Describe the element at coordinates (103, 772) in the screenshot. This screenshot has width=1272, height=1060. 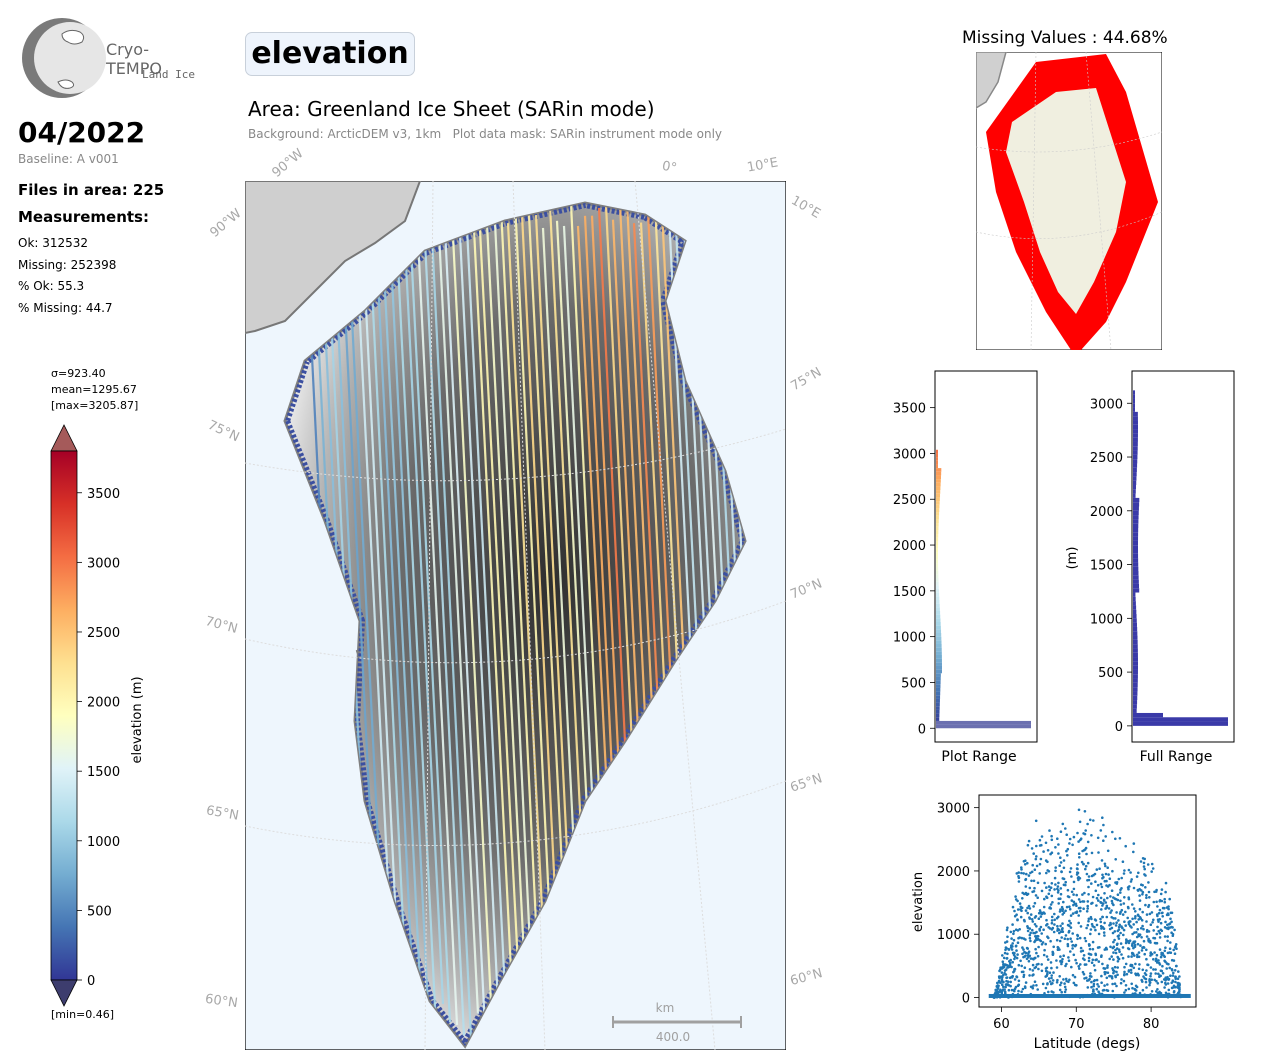
I see `colorbar-tick-label: 1500` at that location.